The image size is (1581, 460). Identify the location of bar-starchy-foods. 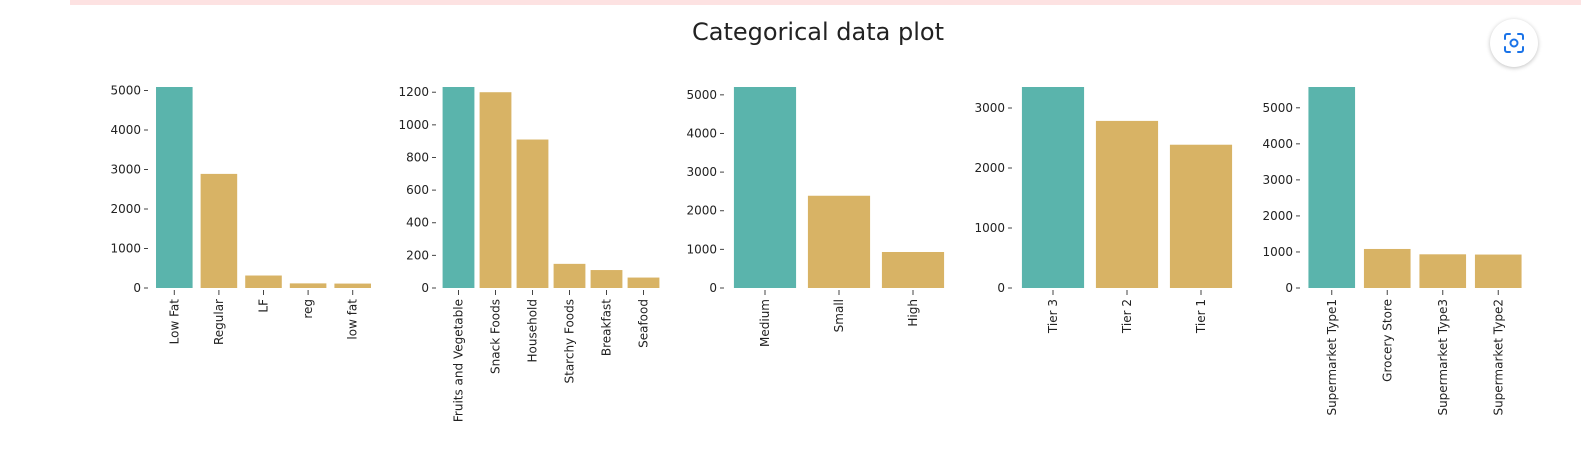
(569, 275).